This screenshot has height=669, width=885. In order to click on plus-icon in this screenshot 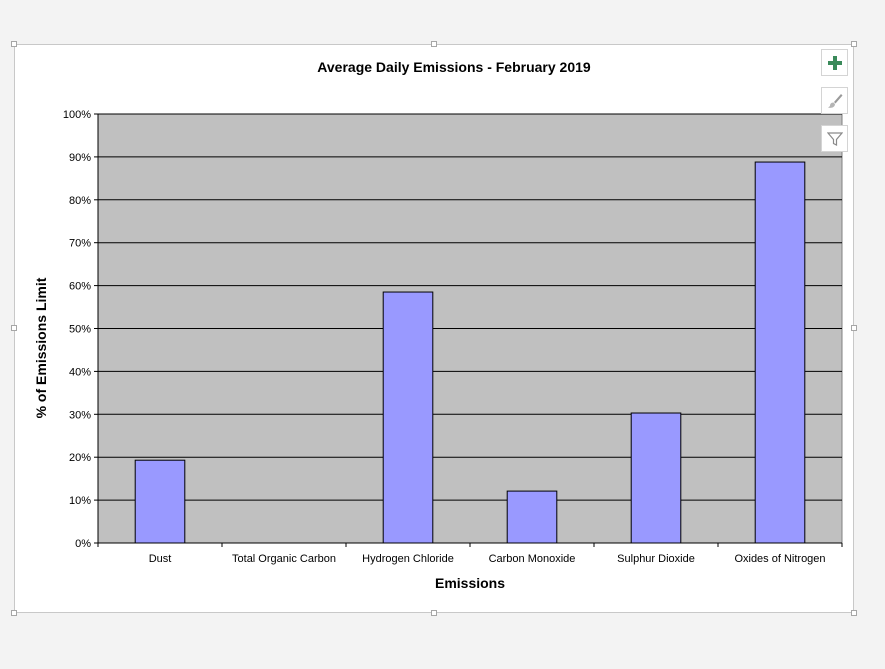, I will do `click(834, 62)`.